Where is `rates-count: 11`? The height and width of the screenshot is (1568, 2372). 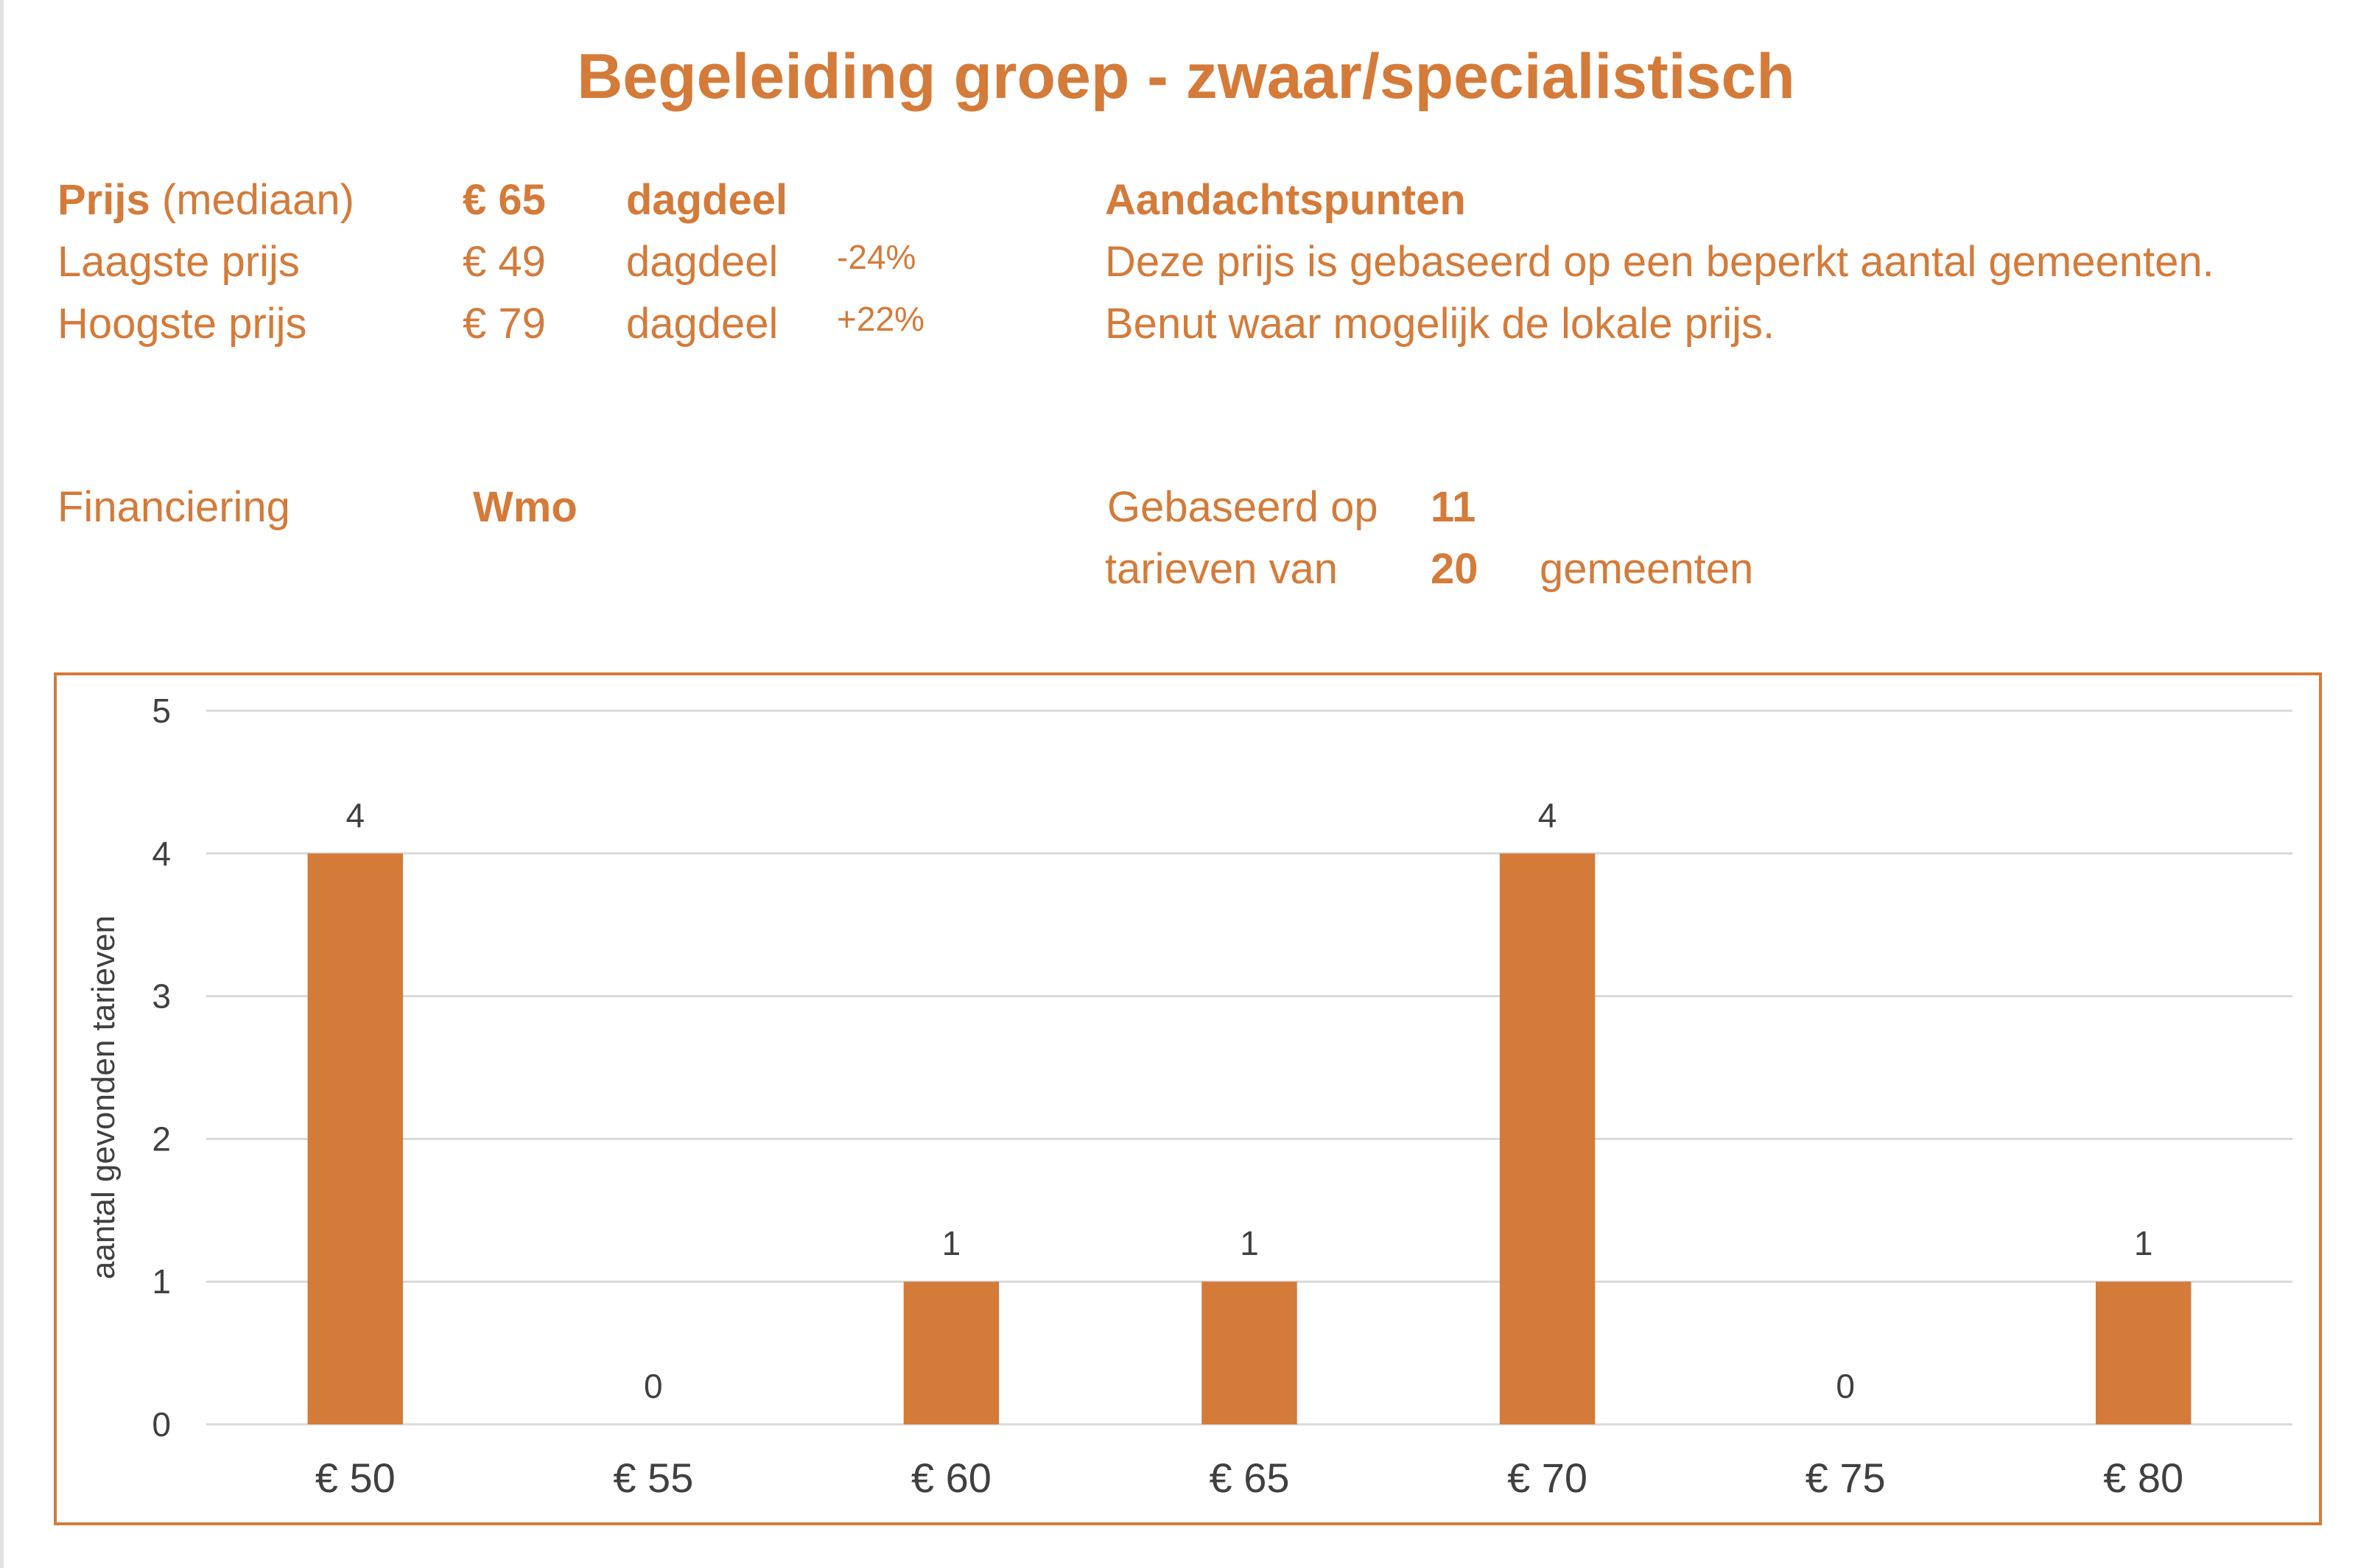
rates-count: 11 is located at coordinates (1453, 507).